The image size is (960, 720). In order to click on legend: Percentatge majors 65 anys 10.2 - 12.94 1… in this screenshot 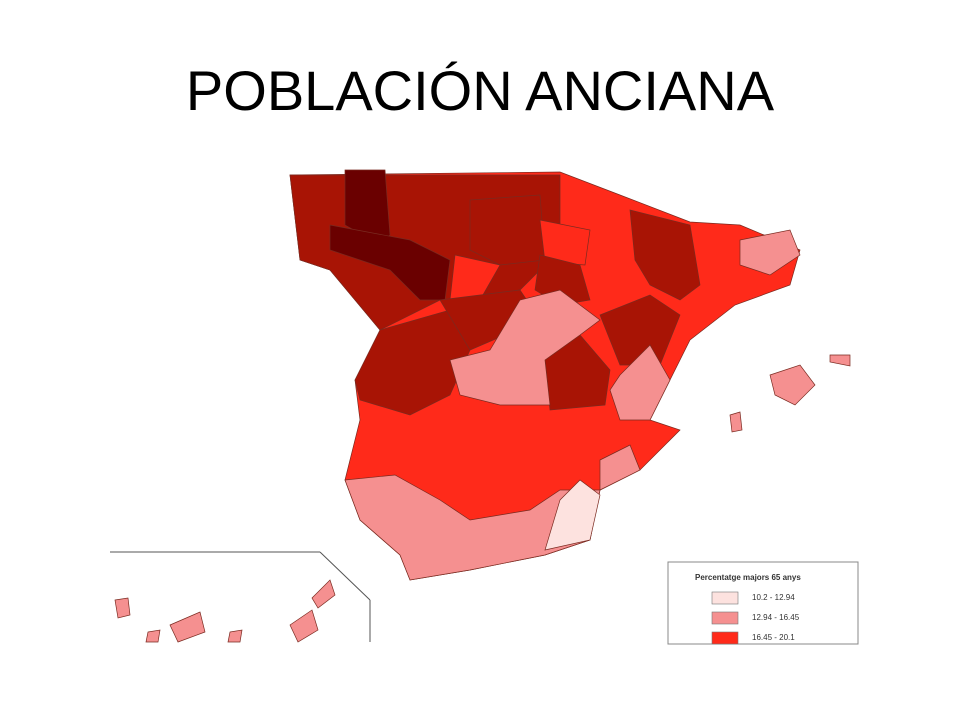, I will do `click(763, 603)`.